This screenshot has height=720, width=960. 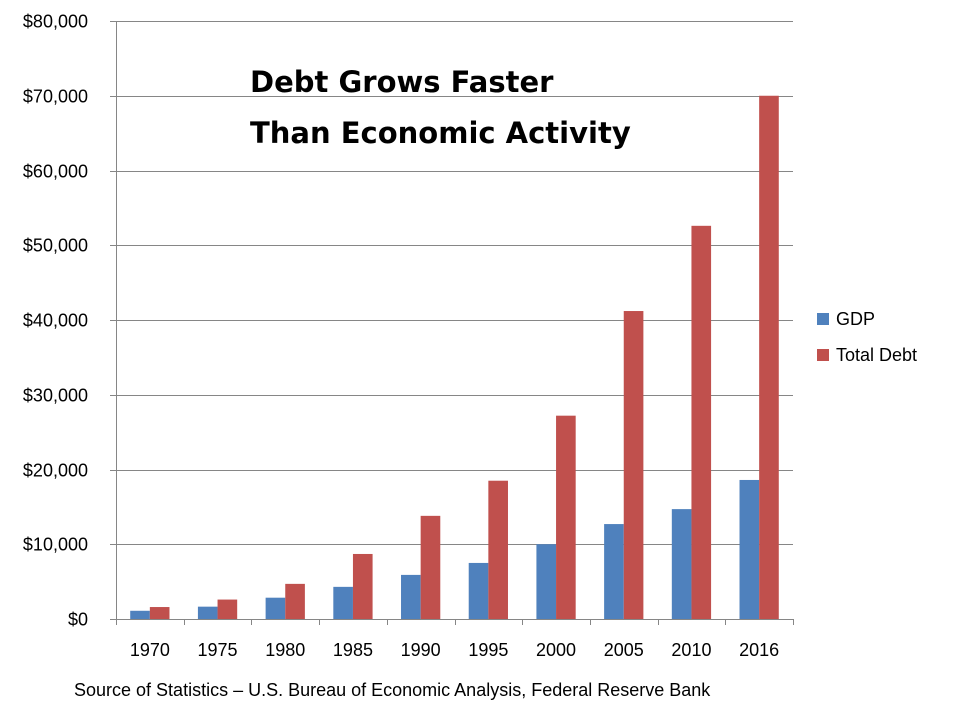 I want to click on bar-gdp-1995, so click(x=478, y=590).